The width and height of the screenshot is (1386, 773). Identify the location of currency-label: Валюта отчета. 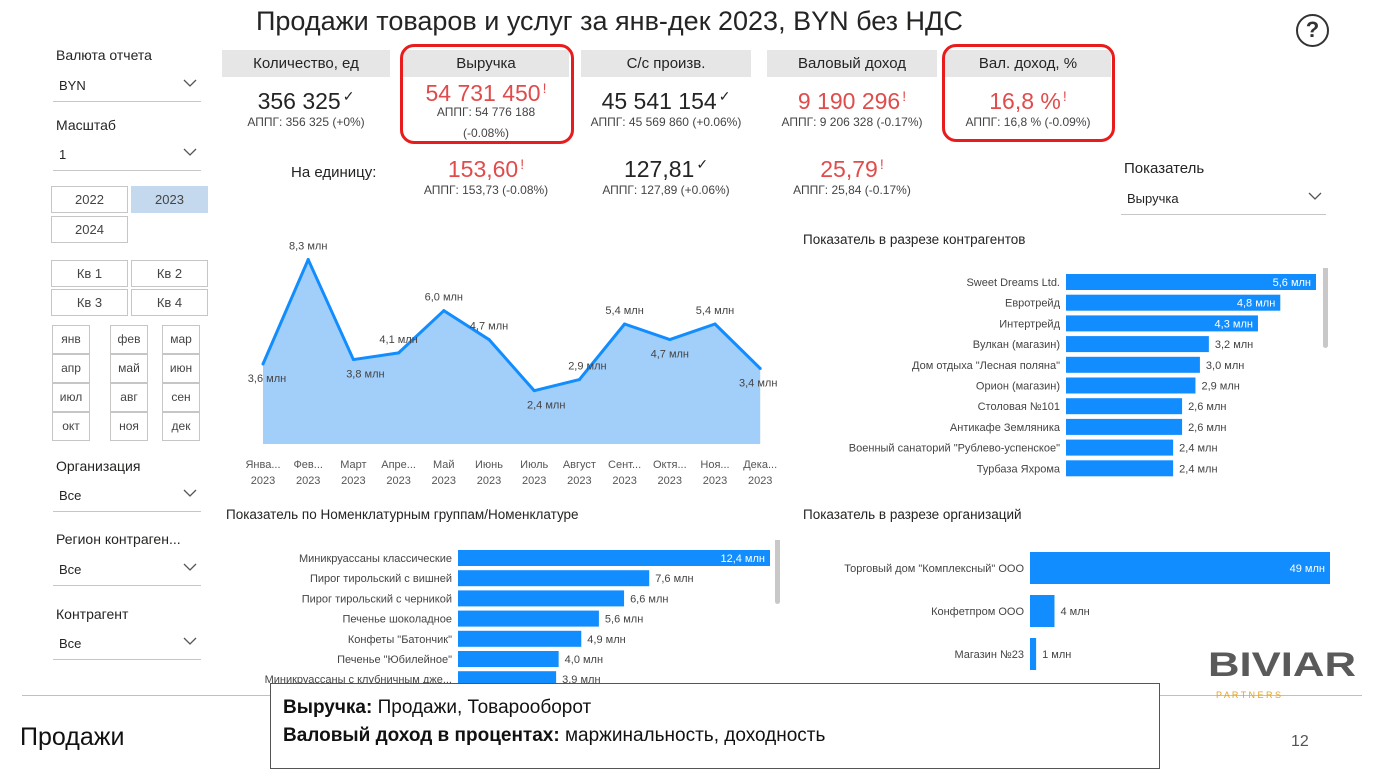
(104, 55).